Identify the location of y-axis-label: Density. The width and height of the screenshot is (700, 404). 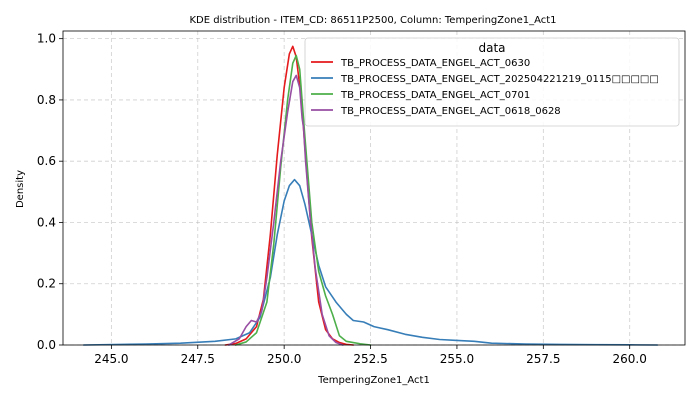
(20, 189).